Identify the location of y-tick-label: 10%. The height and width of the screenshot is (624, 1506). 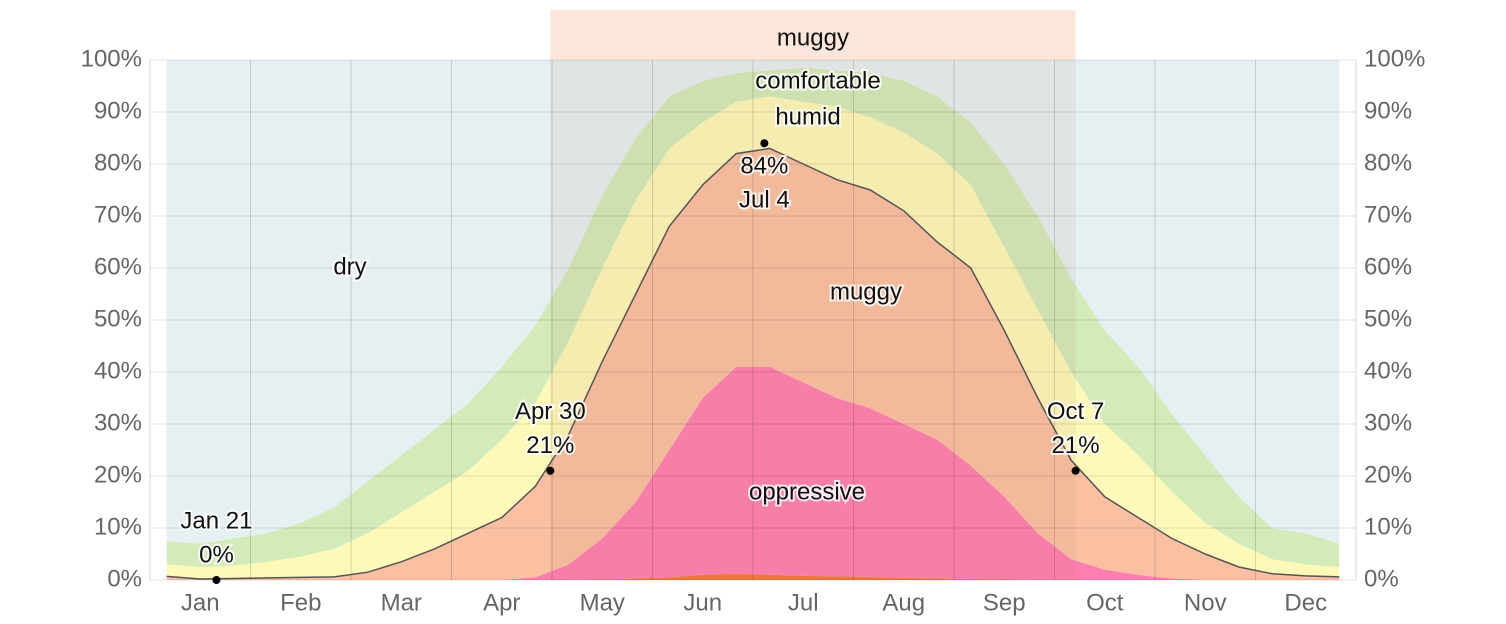
(118, 526).